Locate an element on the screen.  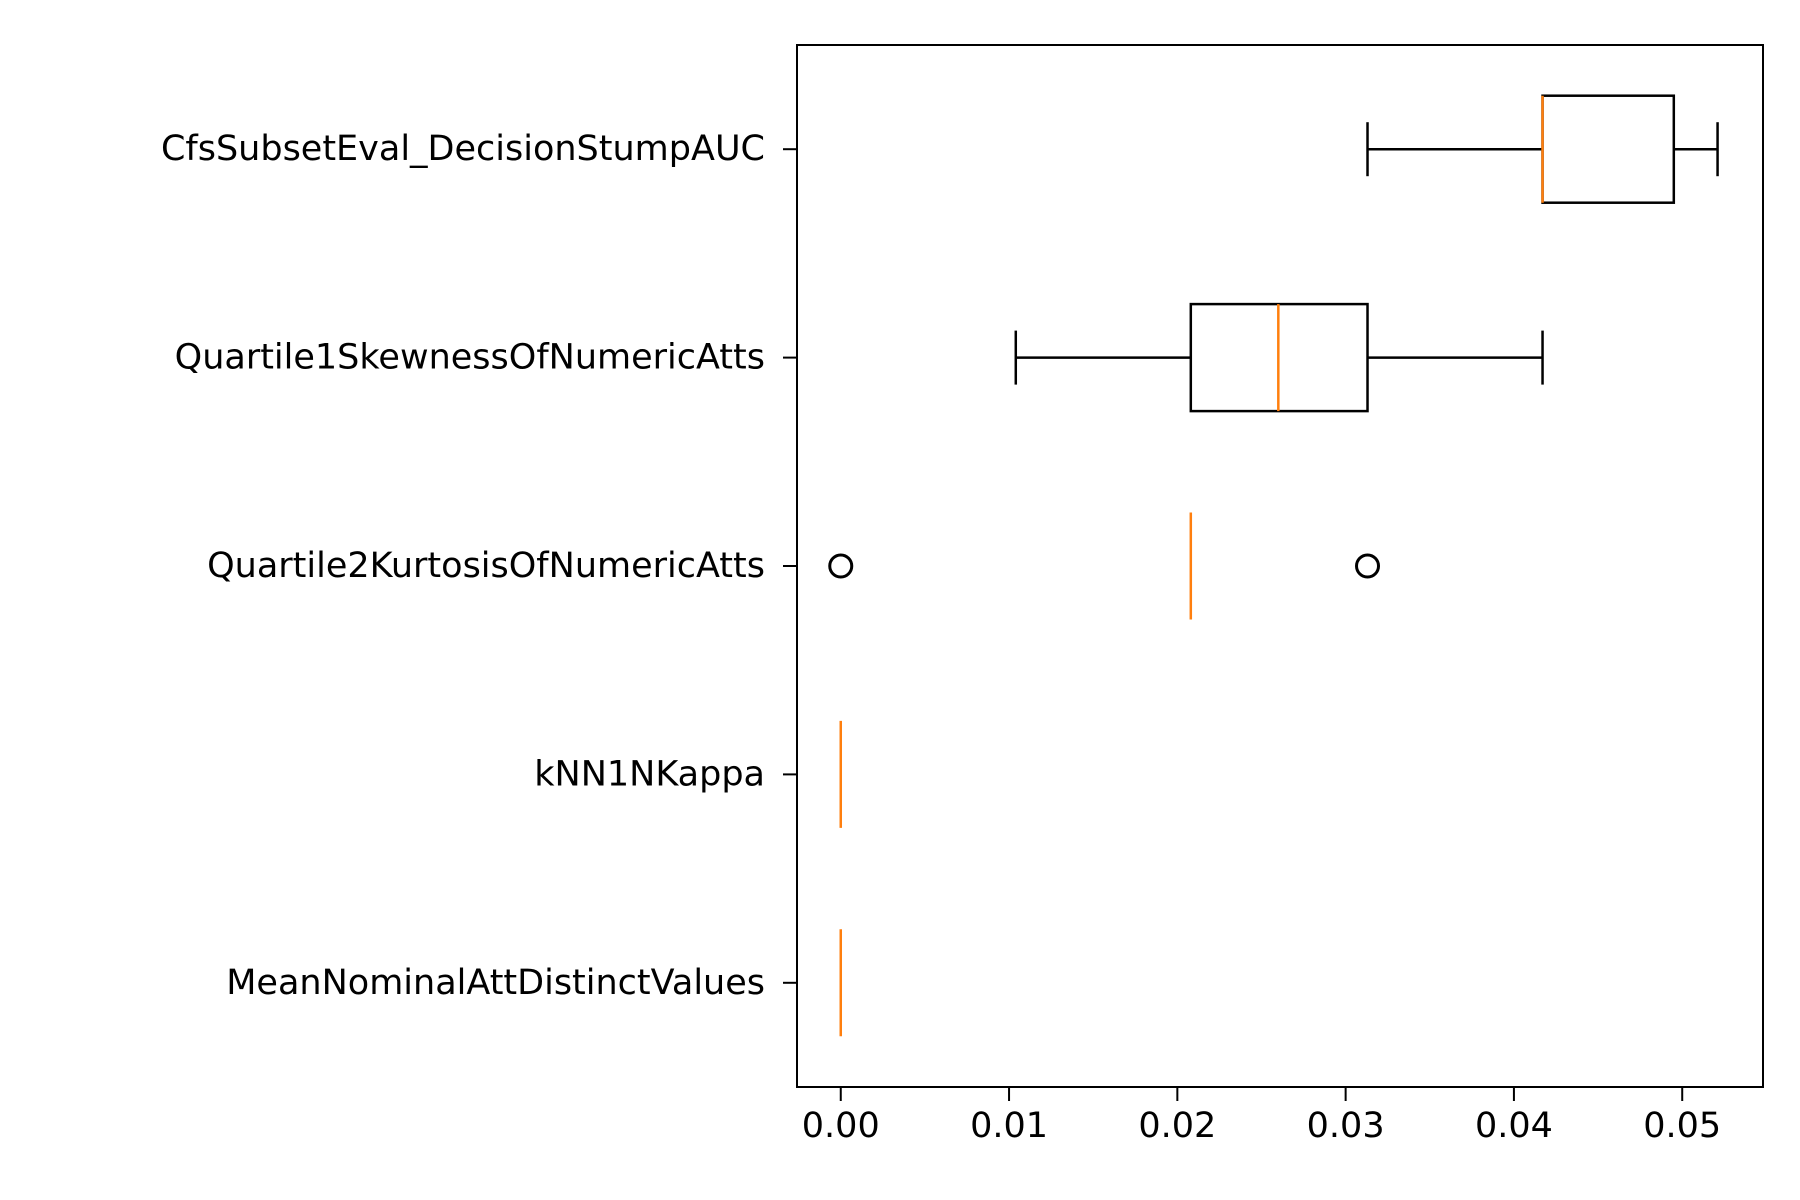
x-tick-label: 0.01 is located at coordinates (1009, 1126).